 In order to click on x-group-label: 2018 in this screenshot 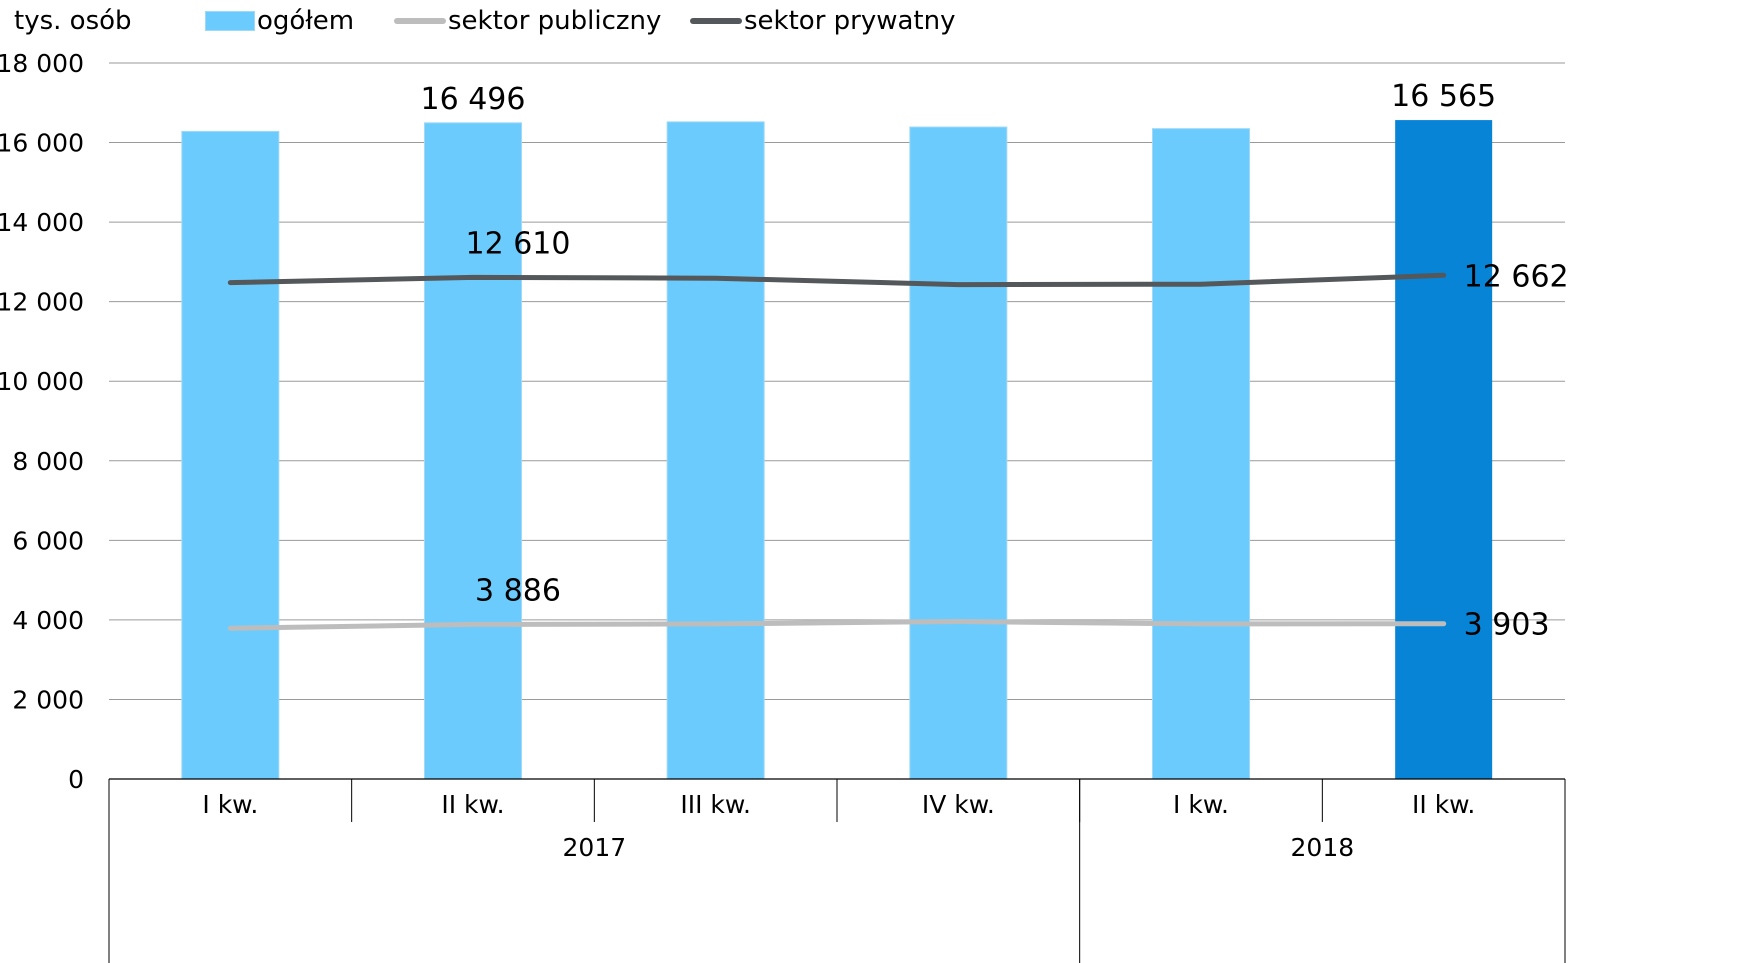, I will do `click(1323, 847)`.